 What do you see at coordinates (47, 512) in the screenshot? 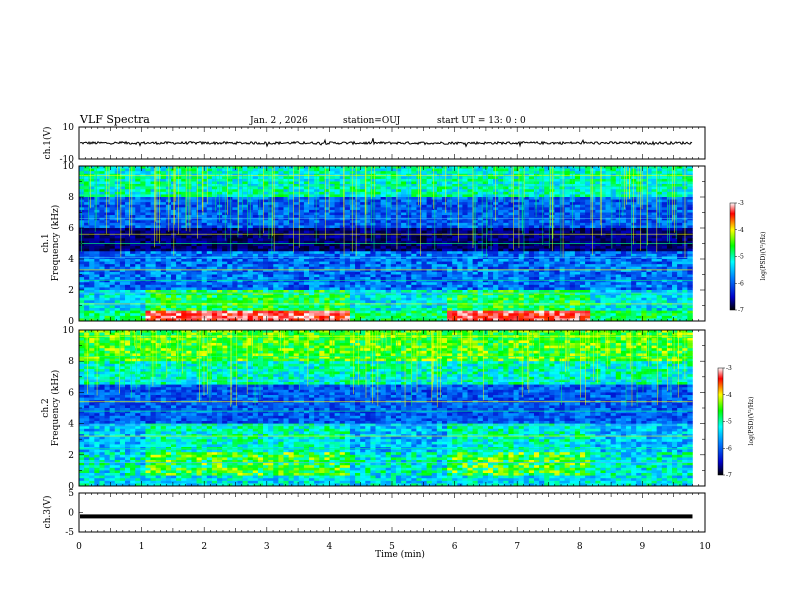
I see `ch3-volts-label: ch.3(V)` at bounding box center [47, 512].